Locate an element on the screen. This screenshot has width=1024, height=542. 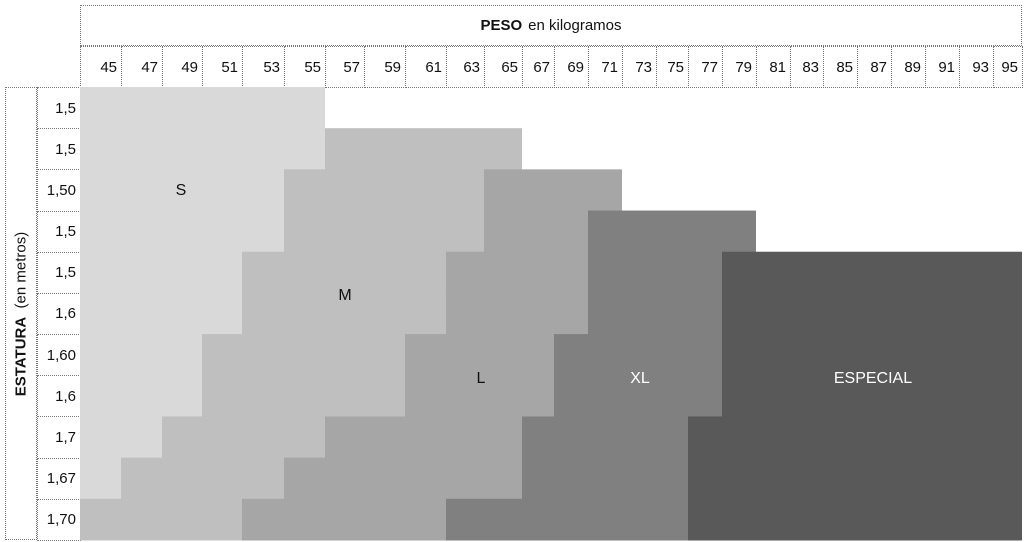
x-tick-label: 93 is located at coordinates (976, 67).